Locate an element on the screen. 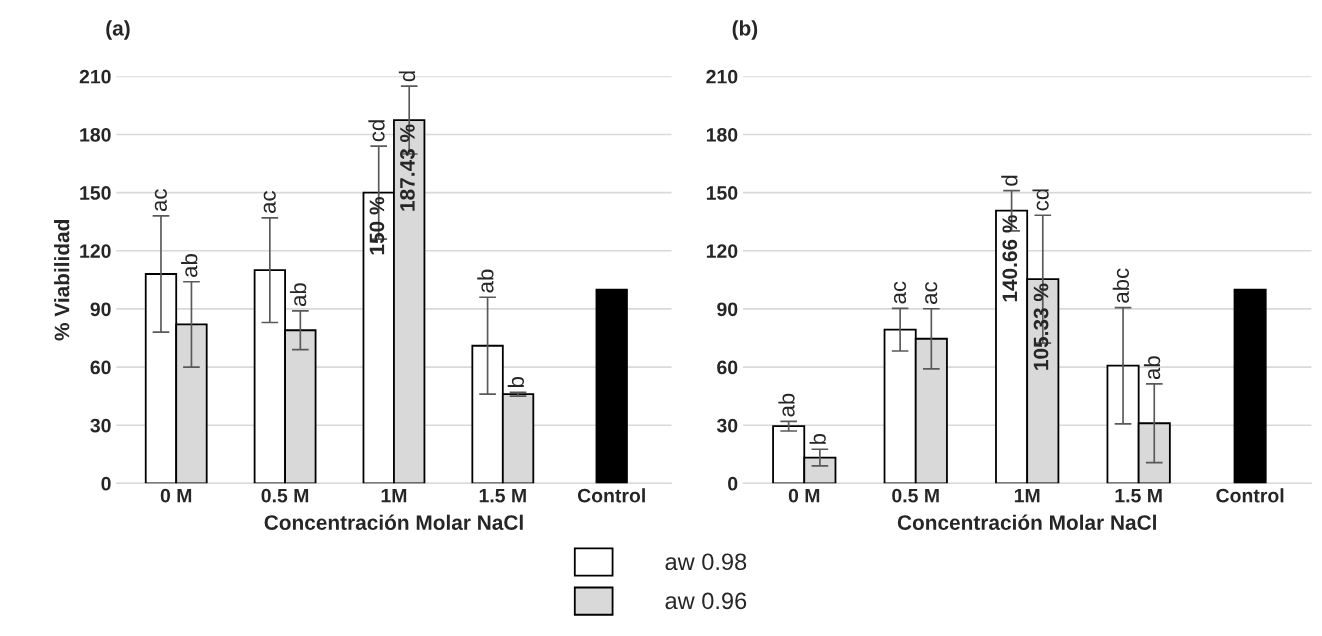  chart-title: (b) is located at coordinates (745, 30).